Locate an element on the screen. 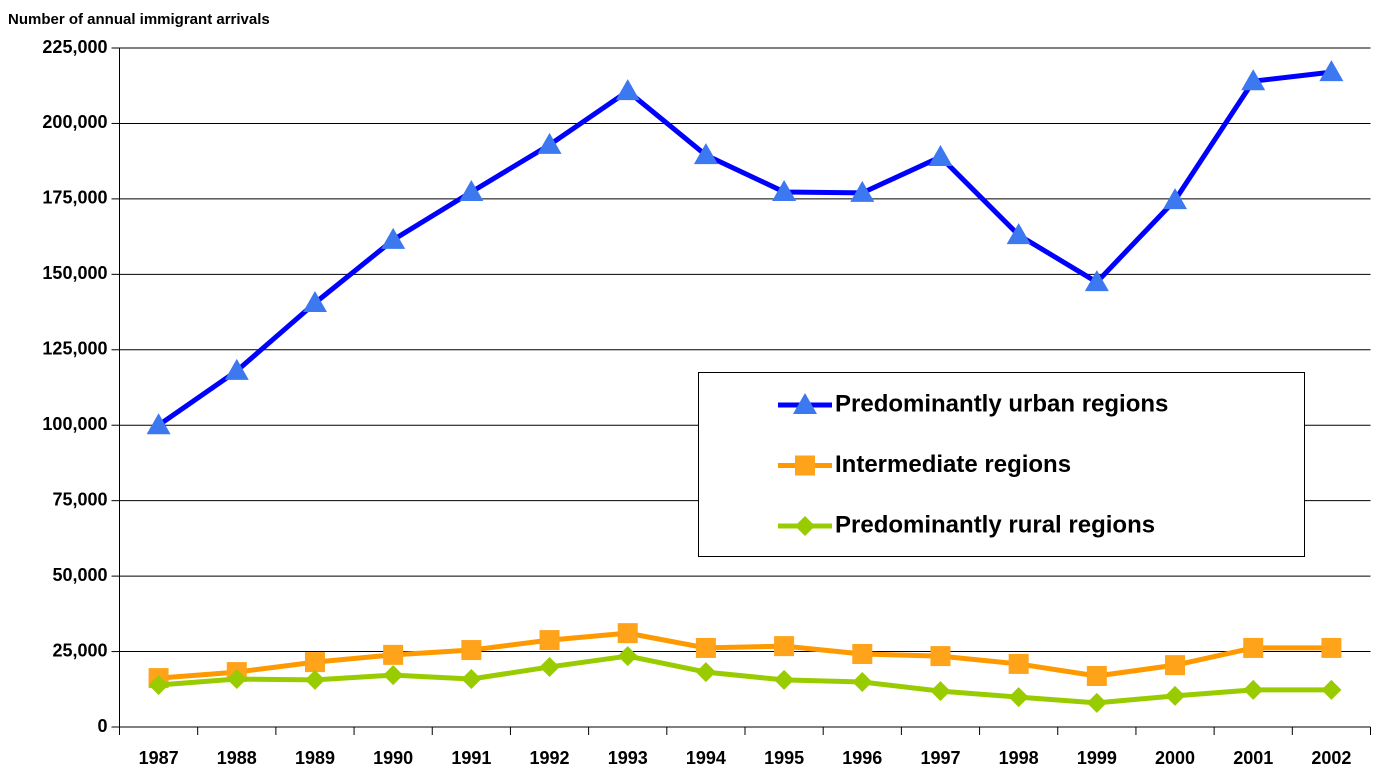  y-axis-label: Number of annual immigrant arrivals is located at coordinates (139, 19).